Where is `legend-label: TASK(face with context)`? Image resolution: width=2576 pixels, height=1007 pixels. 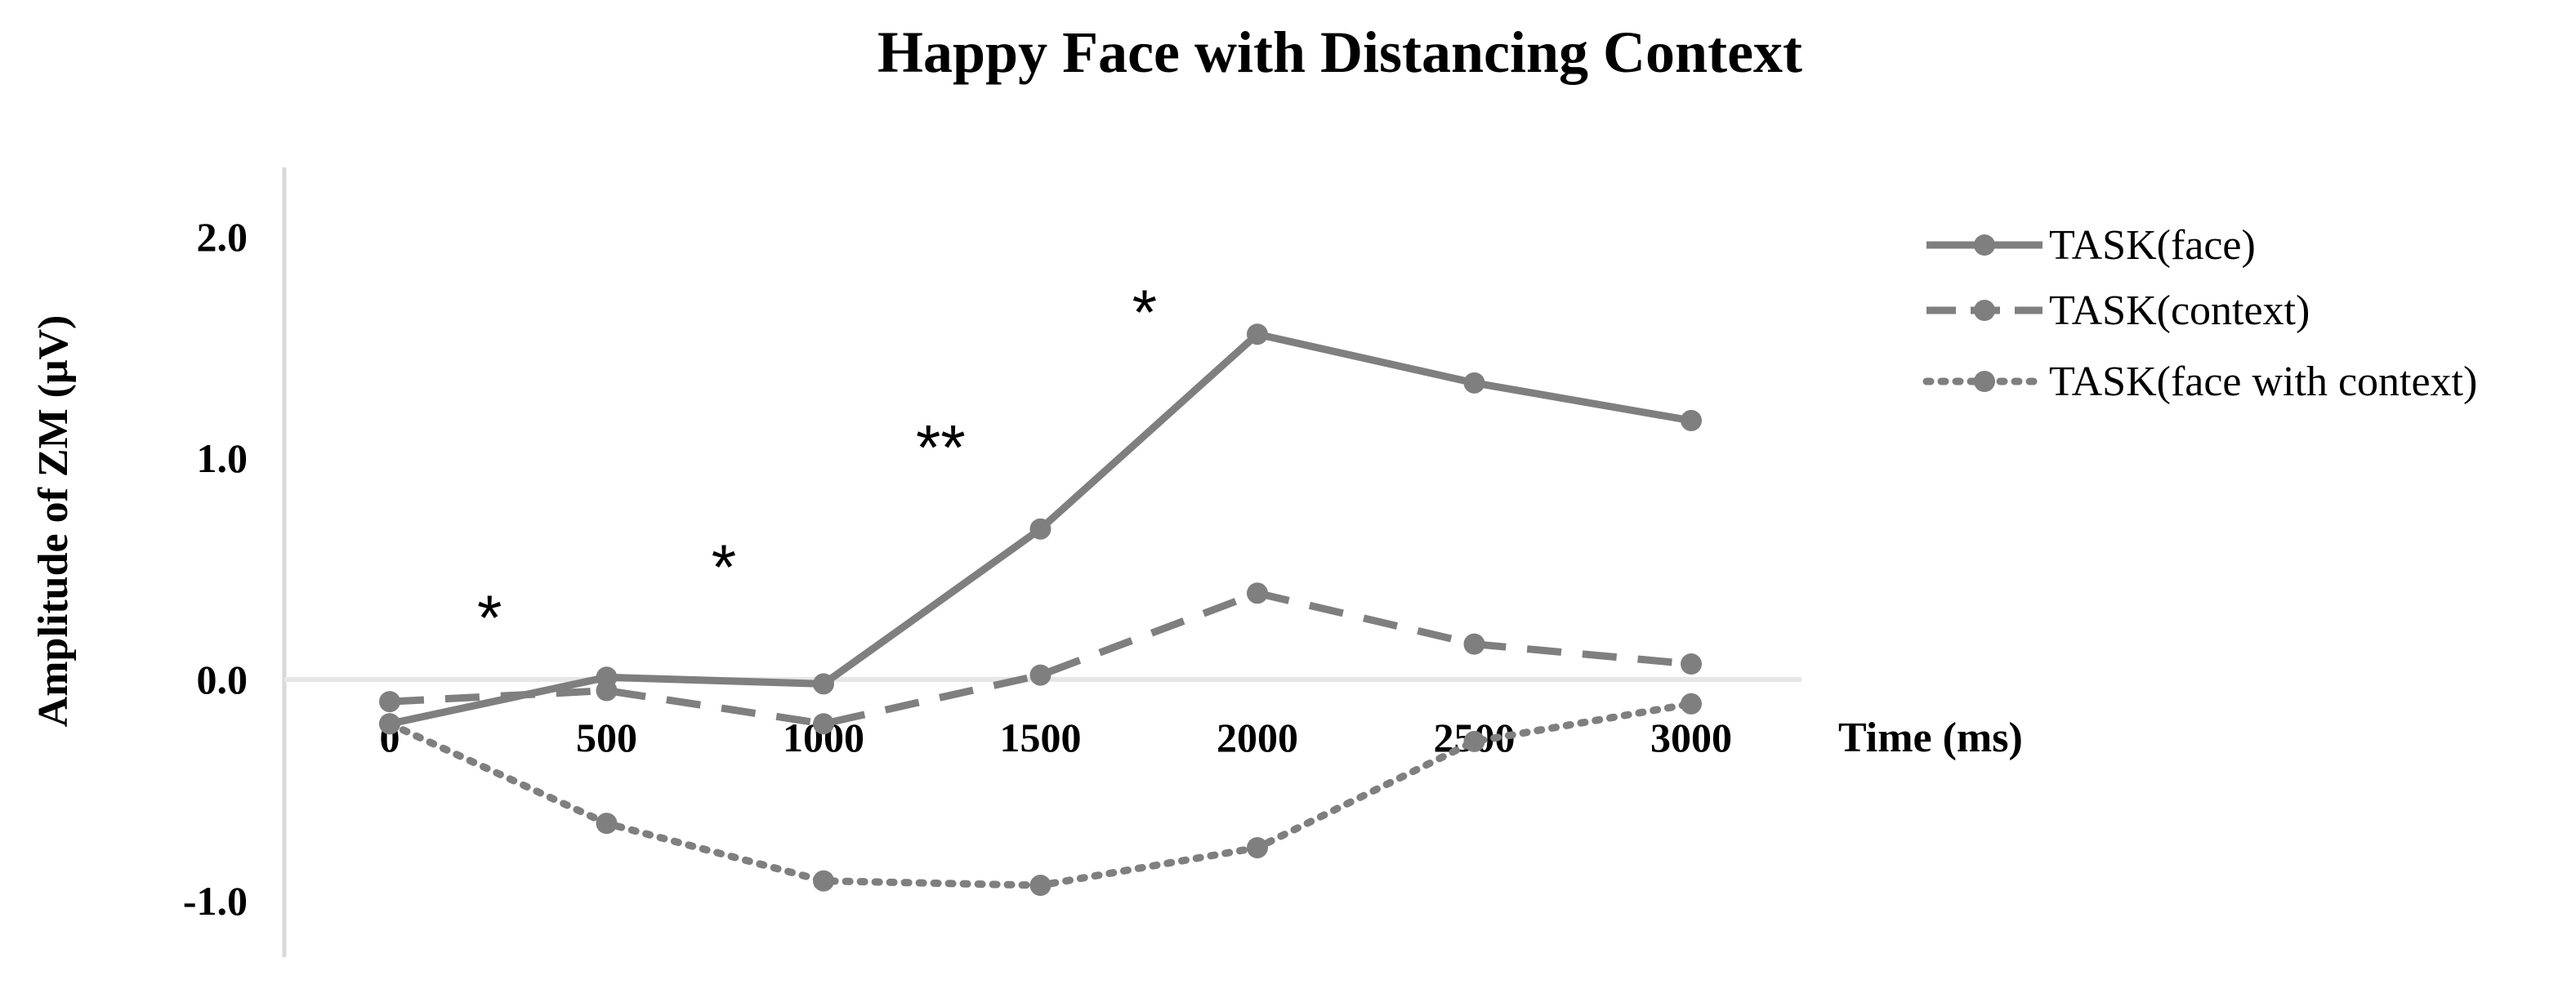 legend-label: TASK(face with context) is located at coordinates (2263, 382).